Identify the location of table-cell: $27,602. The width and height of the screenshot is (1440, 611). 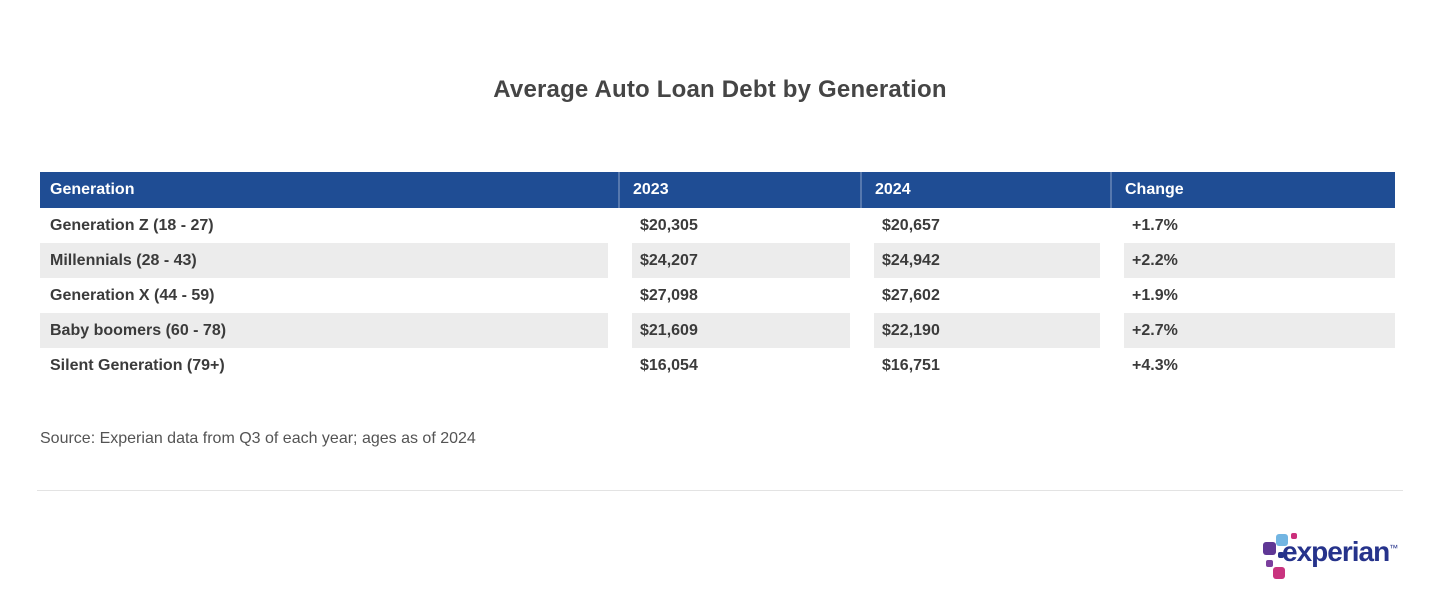
(985, 295).